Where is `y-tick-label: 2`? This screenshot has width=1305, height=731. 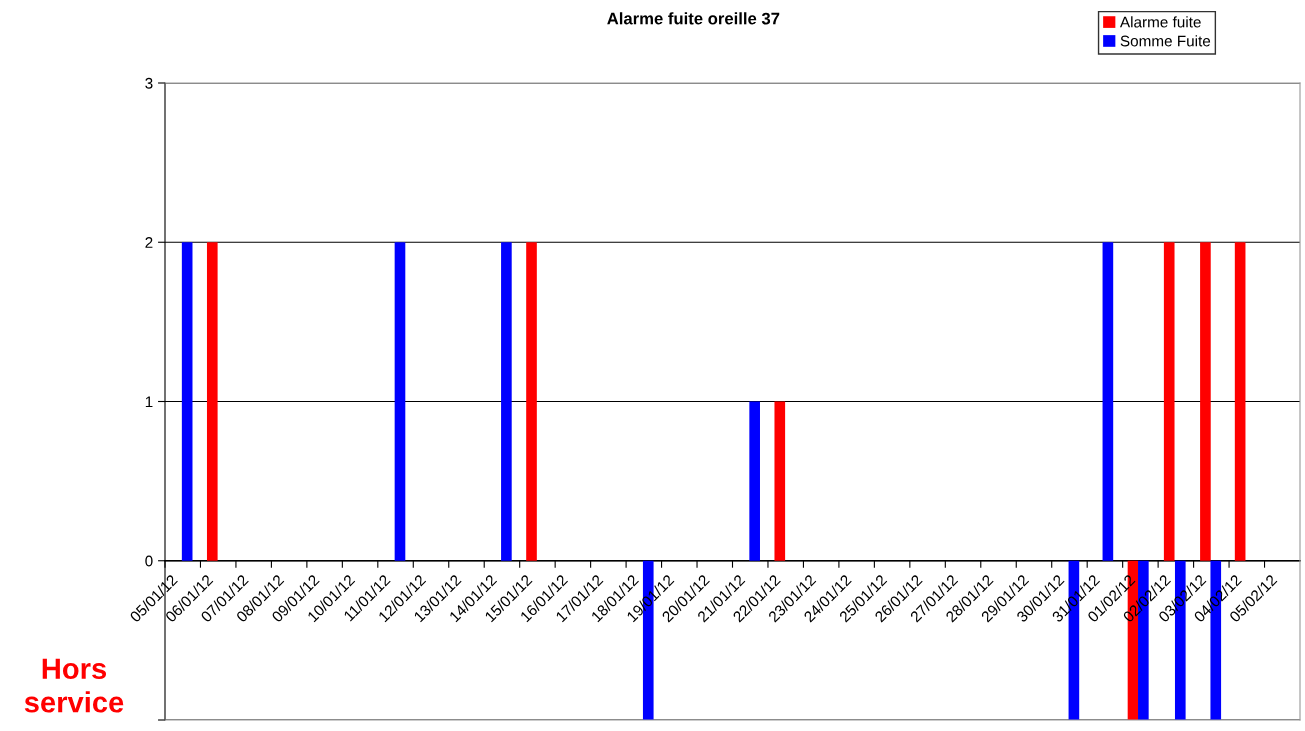
y-tick-label: 2 is located at coordinates (149, 242).